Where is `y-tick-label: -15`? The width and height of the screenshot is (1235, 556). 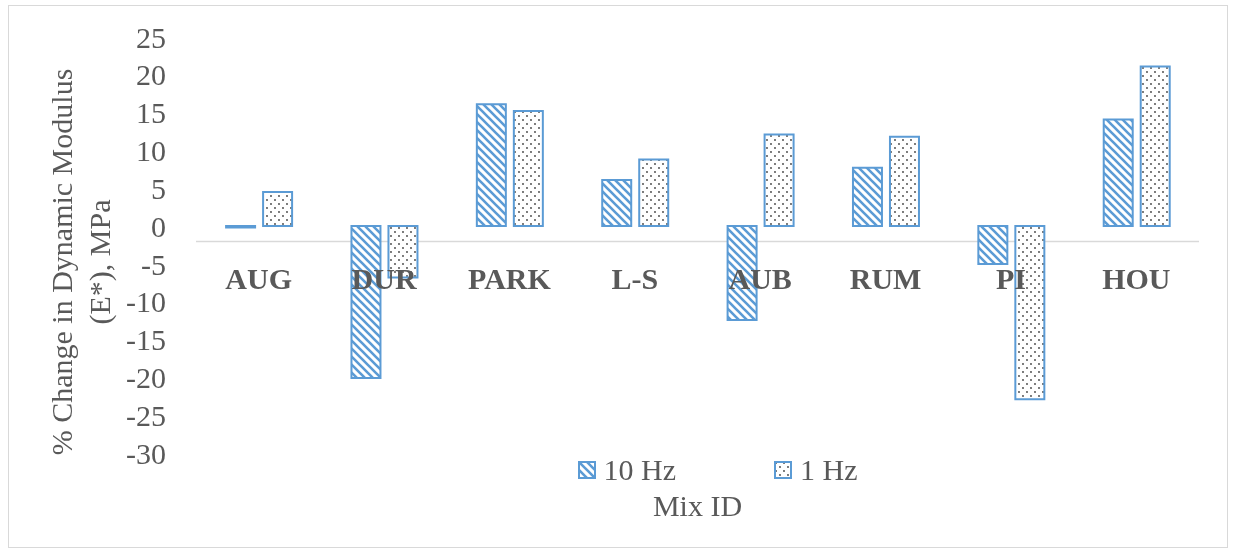
y-tick-label: -15 is located at coordinates (146, 340).